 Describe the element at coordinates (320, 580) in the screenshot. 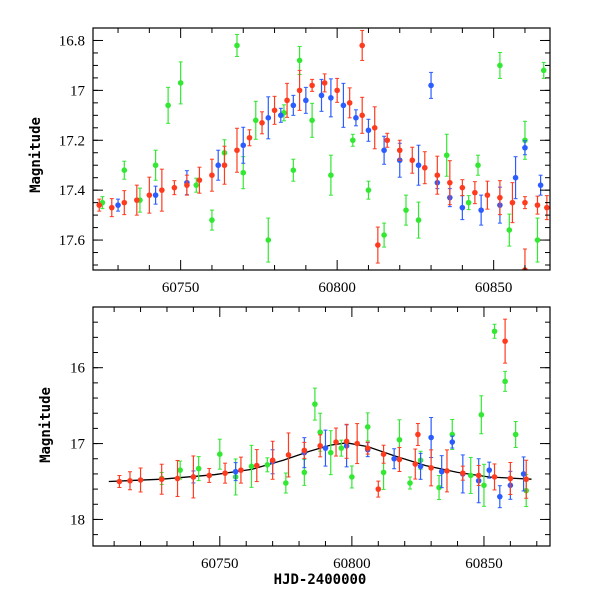

I see `x-axis-title: HJD-2400000` at that location.